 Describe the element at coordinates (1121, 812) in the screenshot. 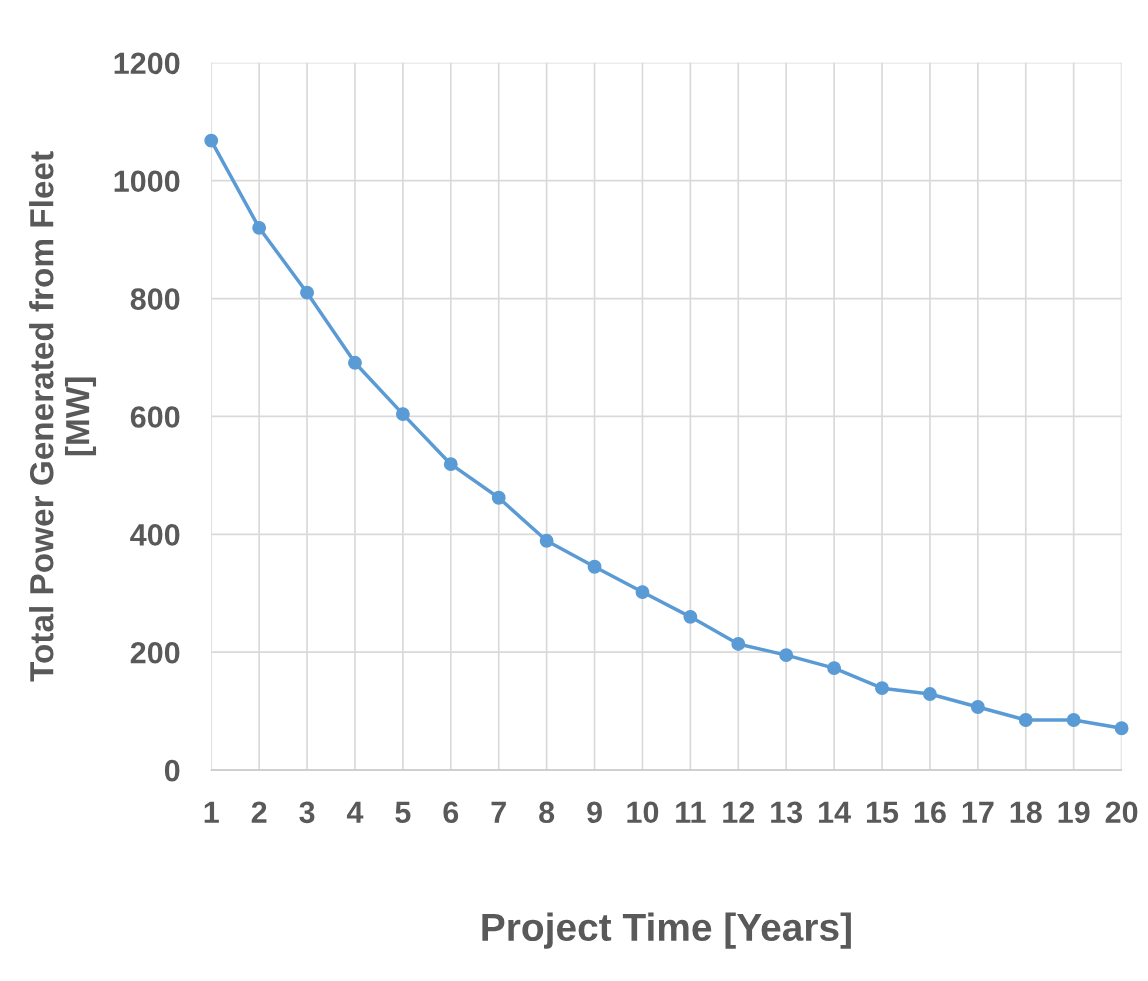

I see `x-tick-label: 20` at that location.